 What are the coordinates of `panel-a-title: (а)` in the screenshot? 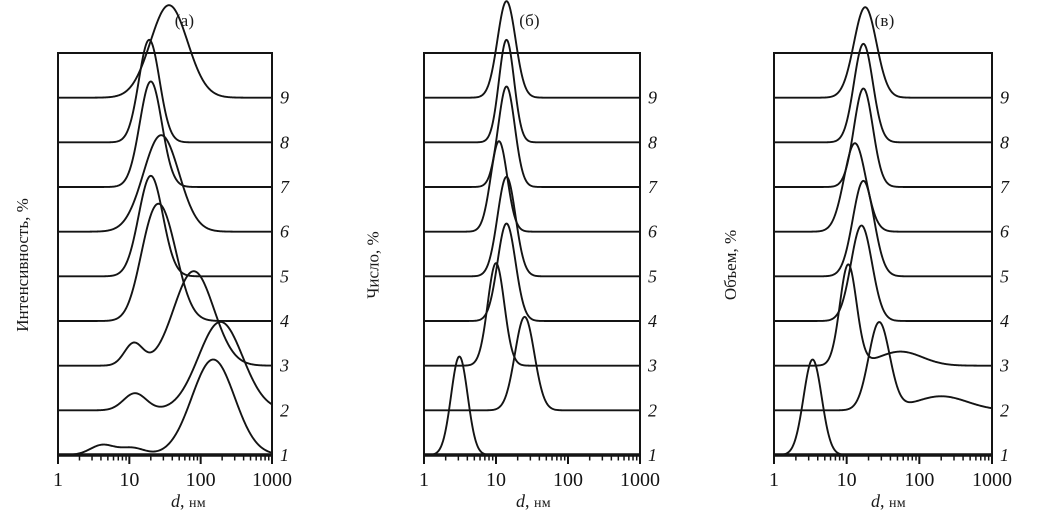 It's located at (184, 20).